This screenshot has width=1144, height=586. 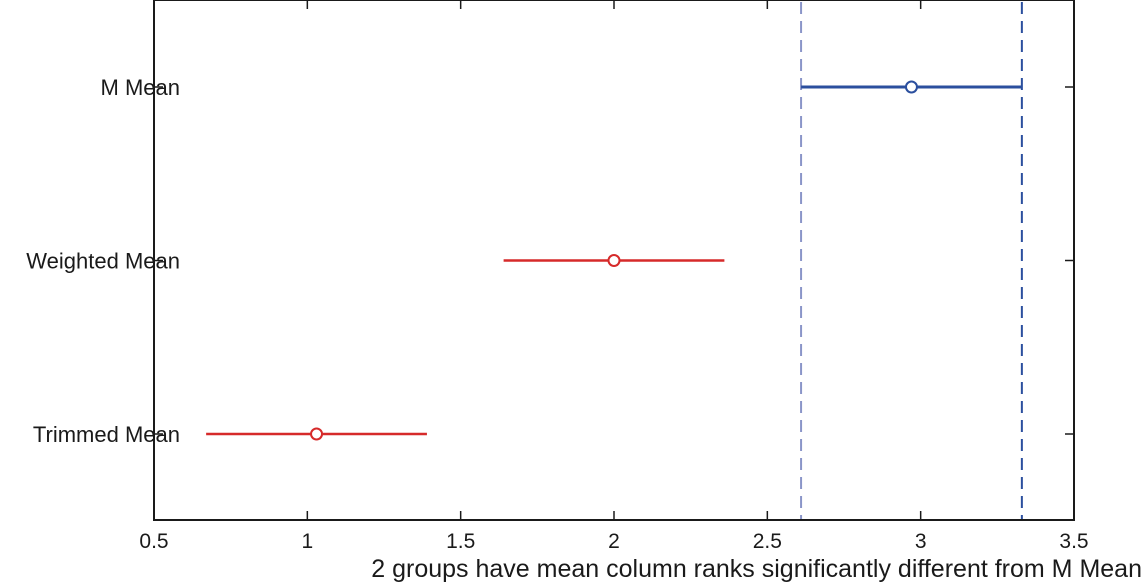 What do you see at coordinates (307, 541) in the screenshot?
I see `x-tick-label: 1` at bounding box center [307, 541].